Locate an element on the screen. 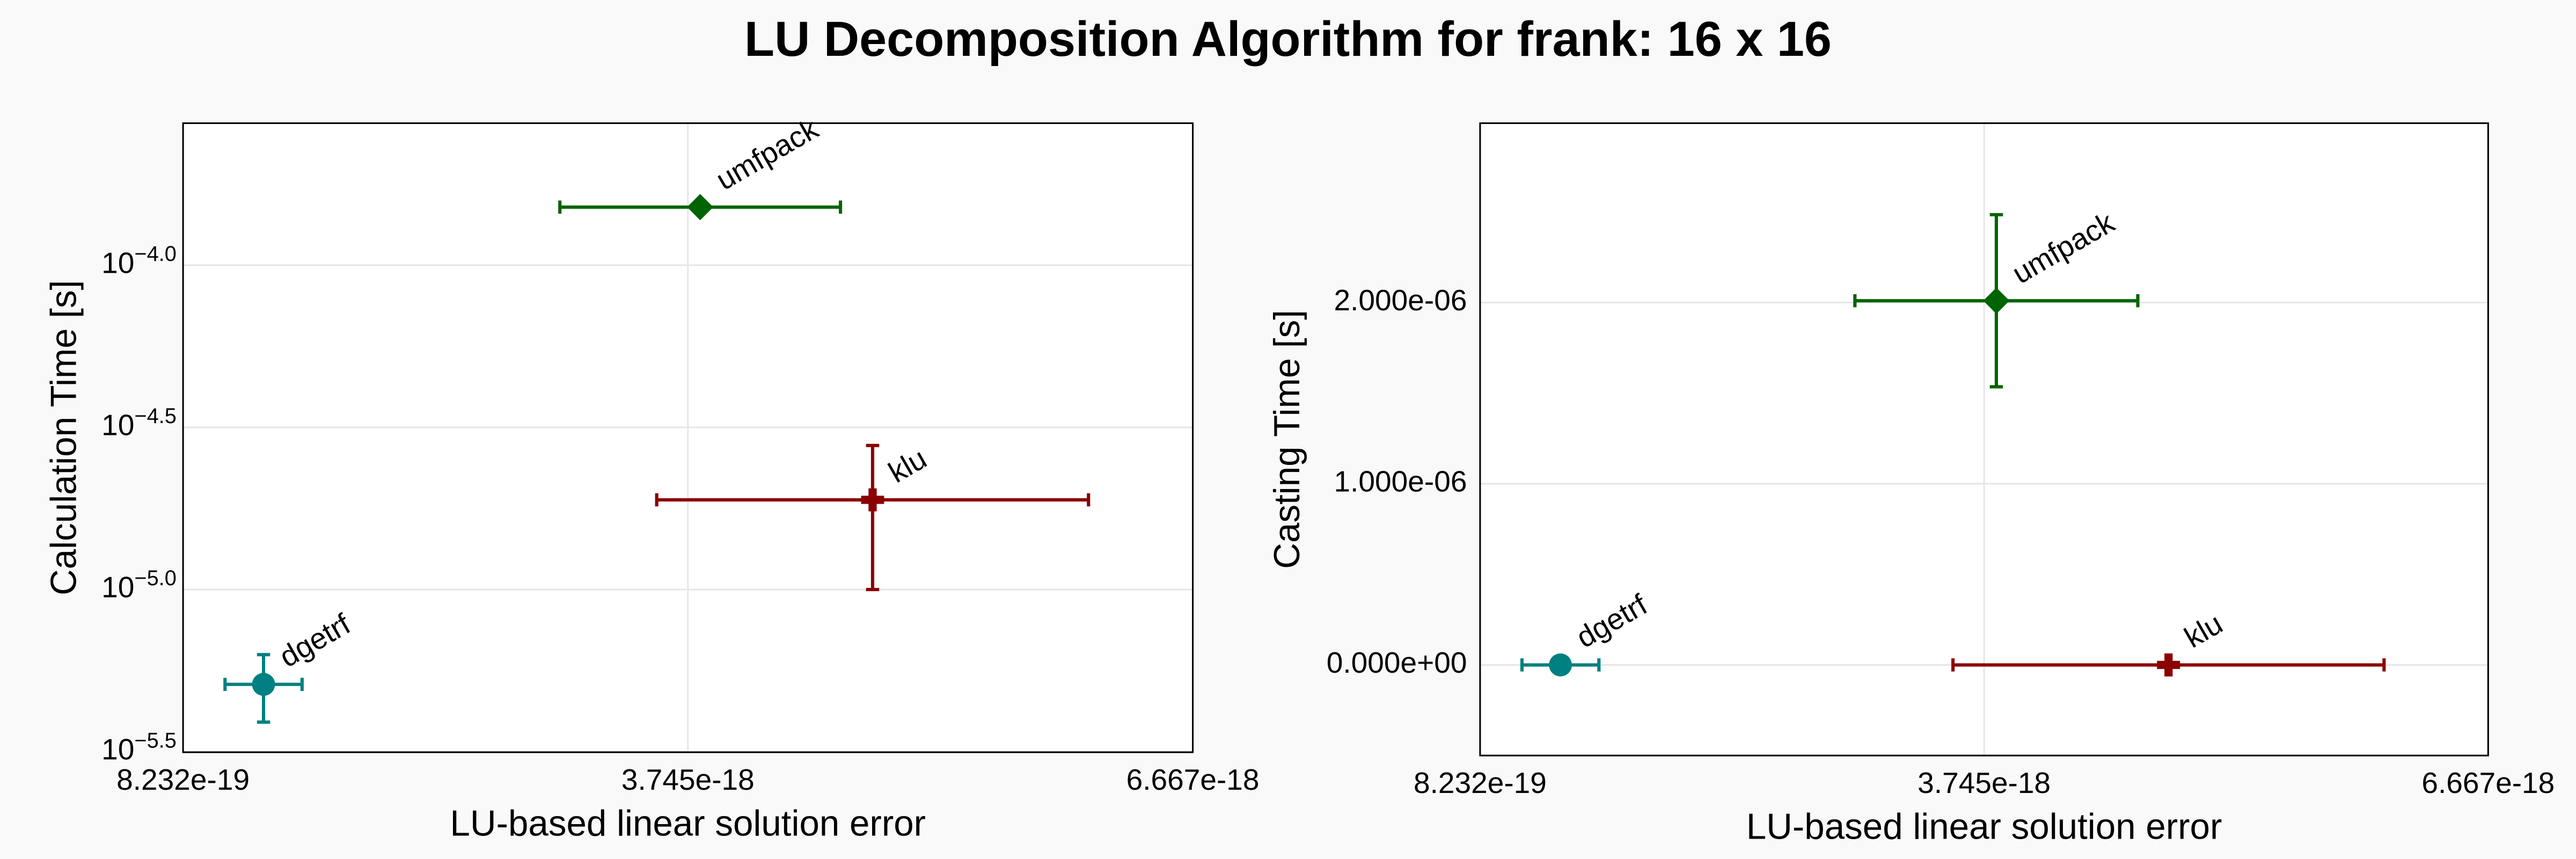 This screenshot has width=2576, height=859. y-tick-label: 1.000e-06 is located at coordinates (1400, 481).